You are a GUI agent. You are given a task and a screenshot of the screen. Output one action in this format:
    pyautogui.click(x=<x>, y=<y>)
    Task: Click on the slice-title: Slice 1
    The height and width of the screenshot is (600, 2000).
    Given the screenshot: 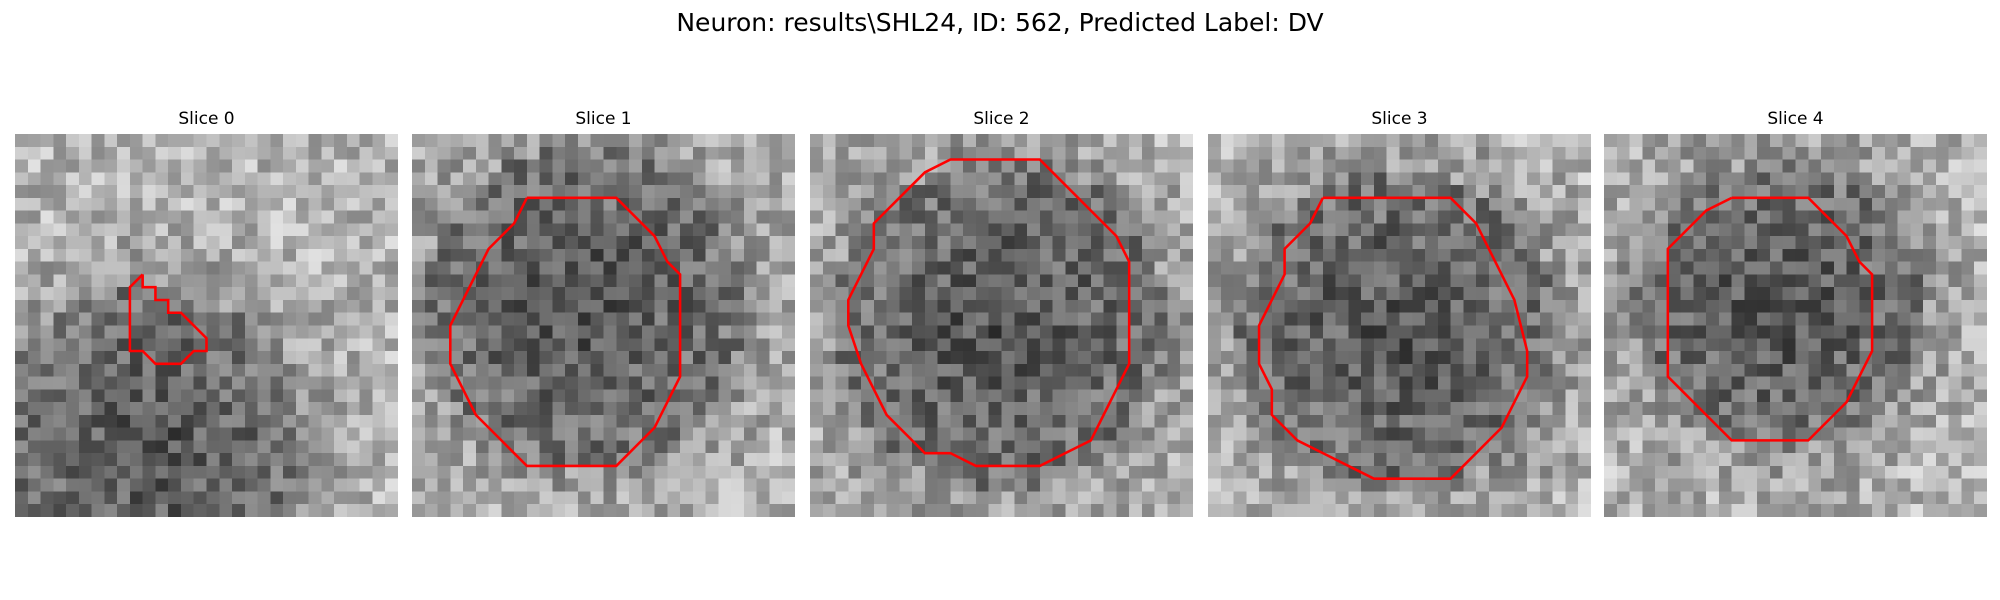 What is the action you would take?
    pyautogui.click(x=603, y=119)
    